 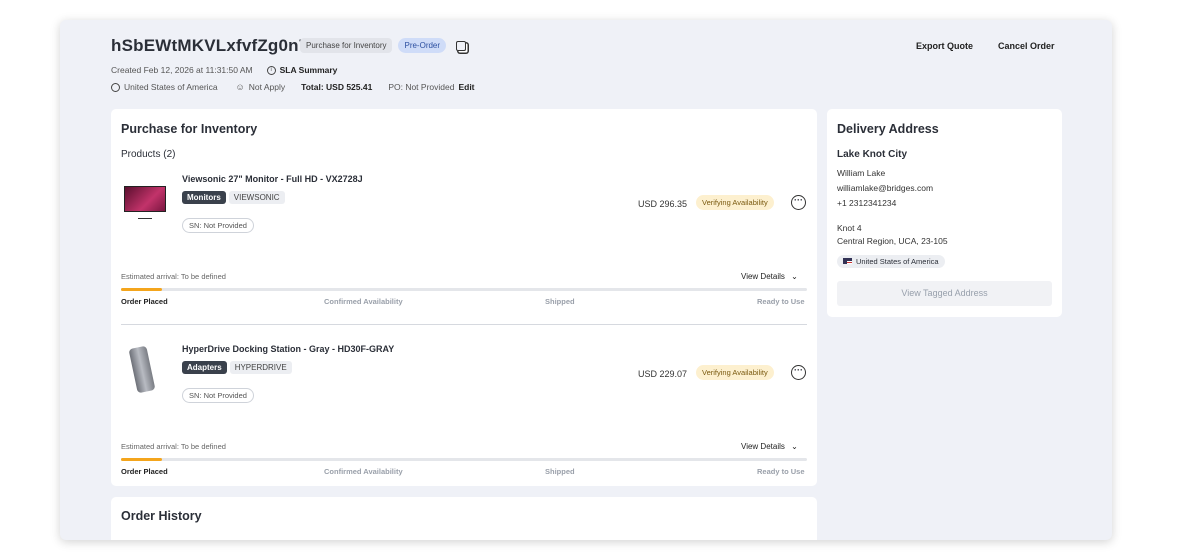 I want to click on docking-station-image, so click(x=142, y=369).